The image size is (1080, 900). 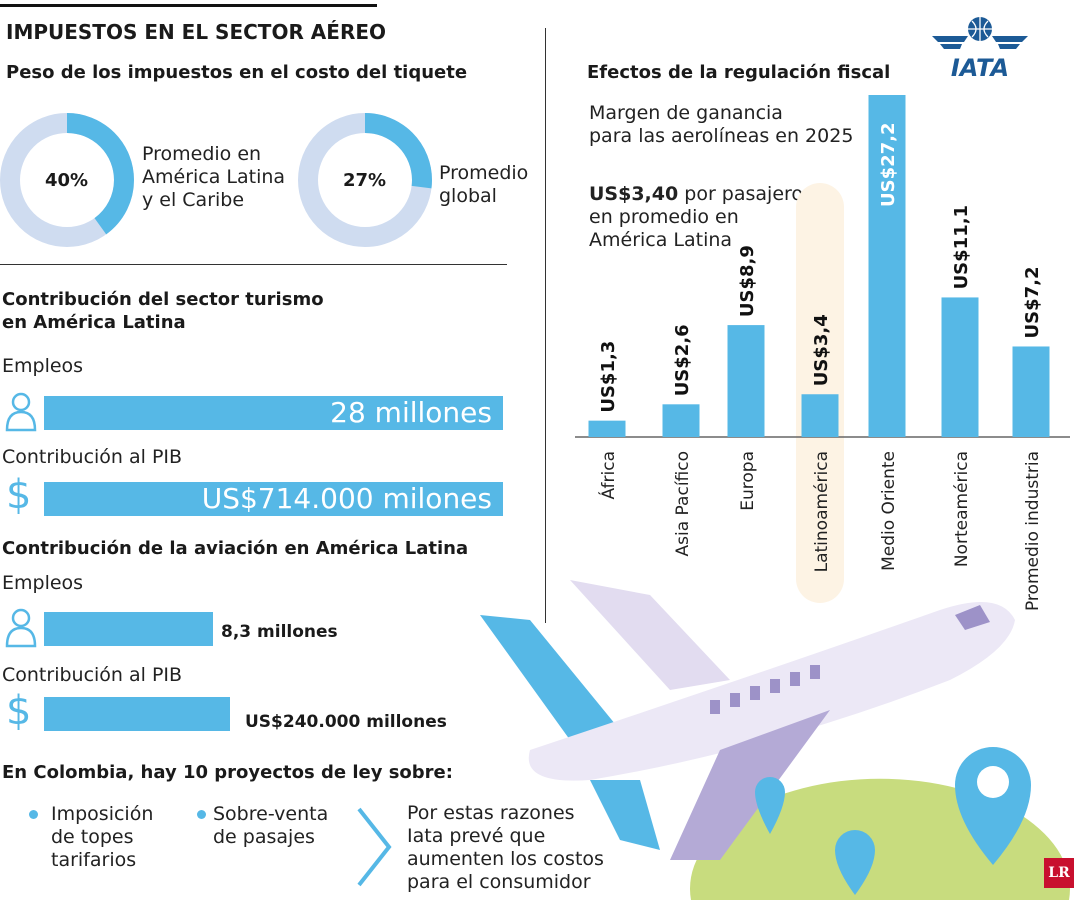 I want to click on data-label-5: US$11,1, so click(x=961, y=247).